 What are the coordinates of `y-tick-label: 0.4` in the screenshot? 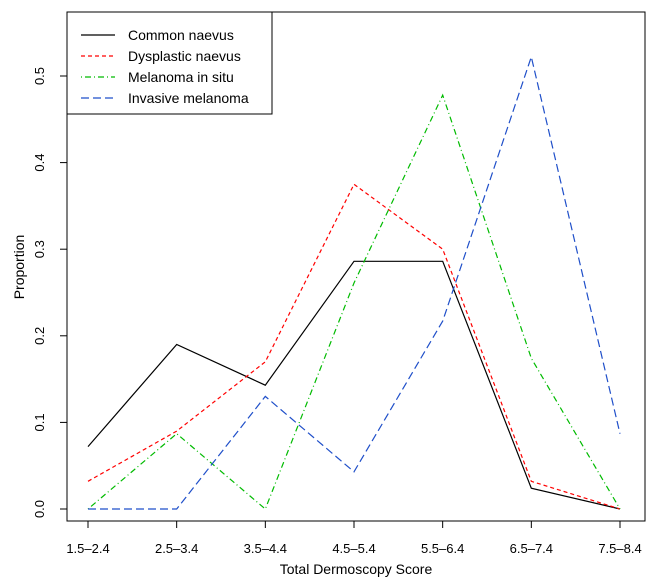 It's located at (39, 163).